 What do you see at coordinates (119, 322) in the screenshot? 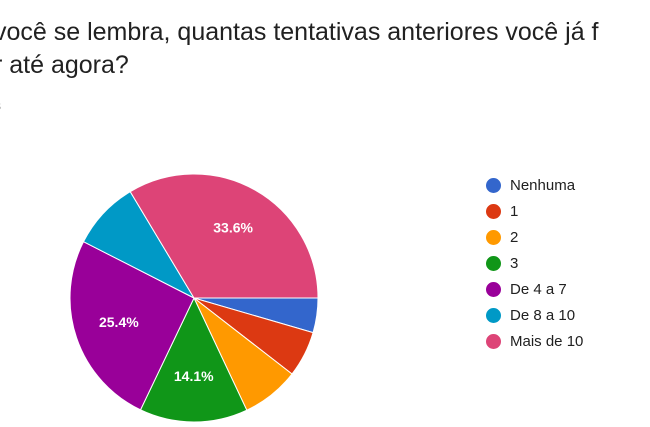
I see `slice-data-label-4: 25.4%` at bounding box center [119, 322].